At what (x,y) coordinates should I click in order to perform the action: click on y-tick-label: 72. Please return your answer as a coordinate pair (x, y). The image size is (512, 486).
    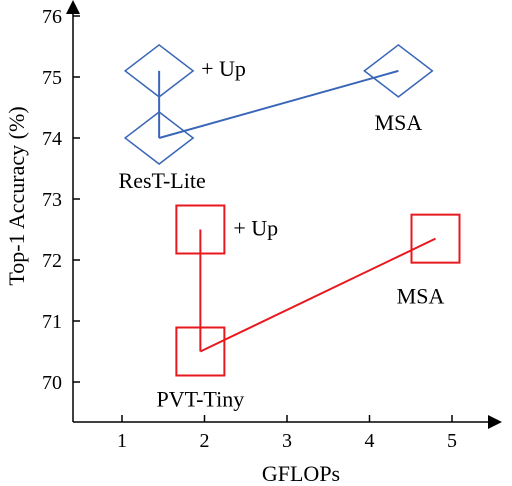
    Looking at the image, I should click on (52, 261).